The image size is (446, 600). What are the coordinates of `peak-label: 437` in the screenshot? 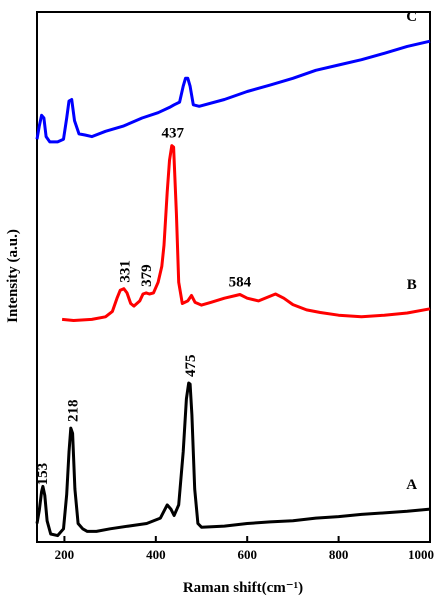 It's located at (172, 134).